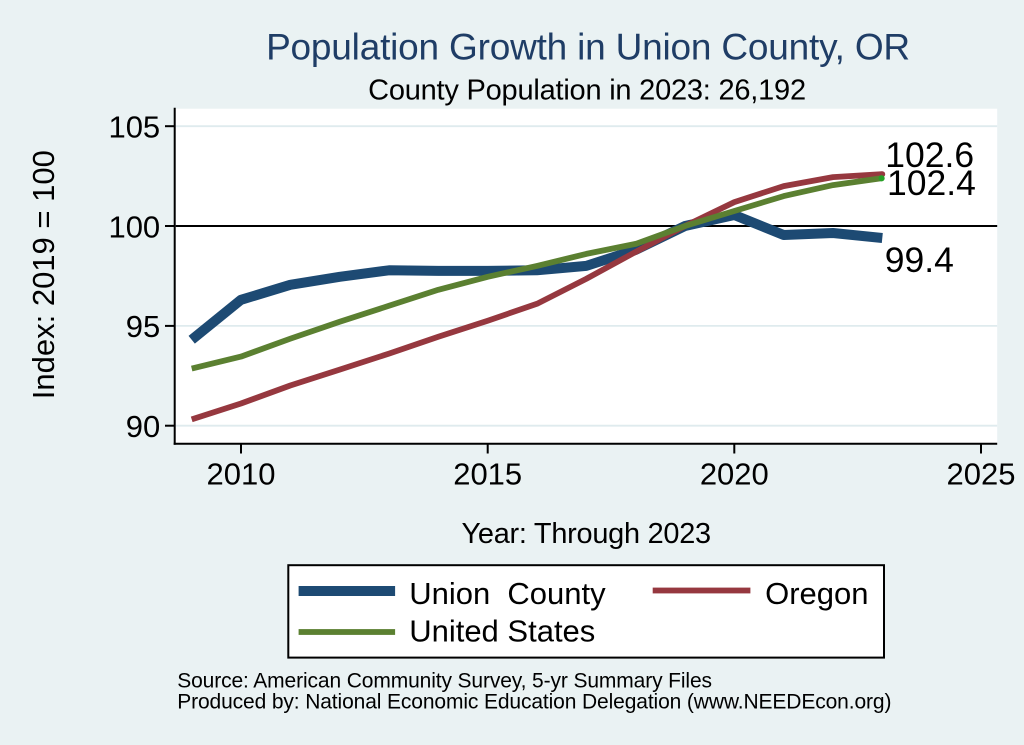  I want to click on svg-text: 105, so click(134, 127).